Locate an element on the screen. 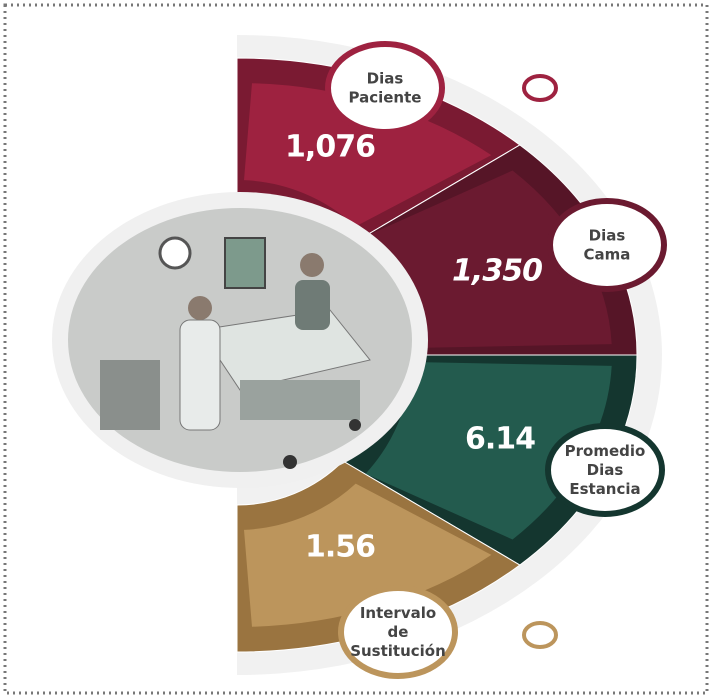 The width and height of the screenshot is (712, 698). doctor is located at coordinates (200, 375).